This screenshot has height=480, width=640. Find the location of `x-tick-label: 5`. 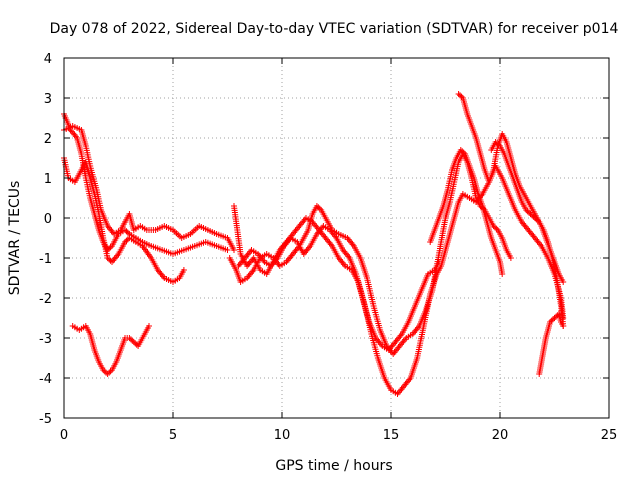

x-tick-label: 5 is located at coordinates (173, 435).